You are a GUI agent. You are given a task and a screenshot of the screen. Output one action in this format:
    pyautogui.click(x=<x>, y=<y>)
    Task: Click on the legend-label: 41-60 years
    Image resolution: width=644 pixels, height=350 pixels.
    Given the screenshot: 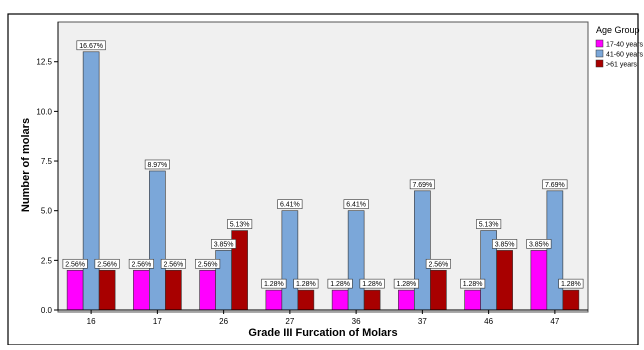 What is the action you would take?
    pyautogui.click(x=624, y=55)
    